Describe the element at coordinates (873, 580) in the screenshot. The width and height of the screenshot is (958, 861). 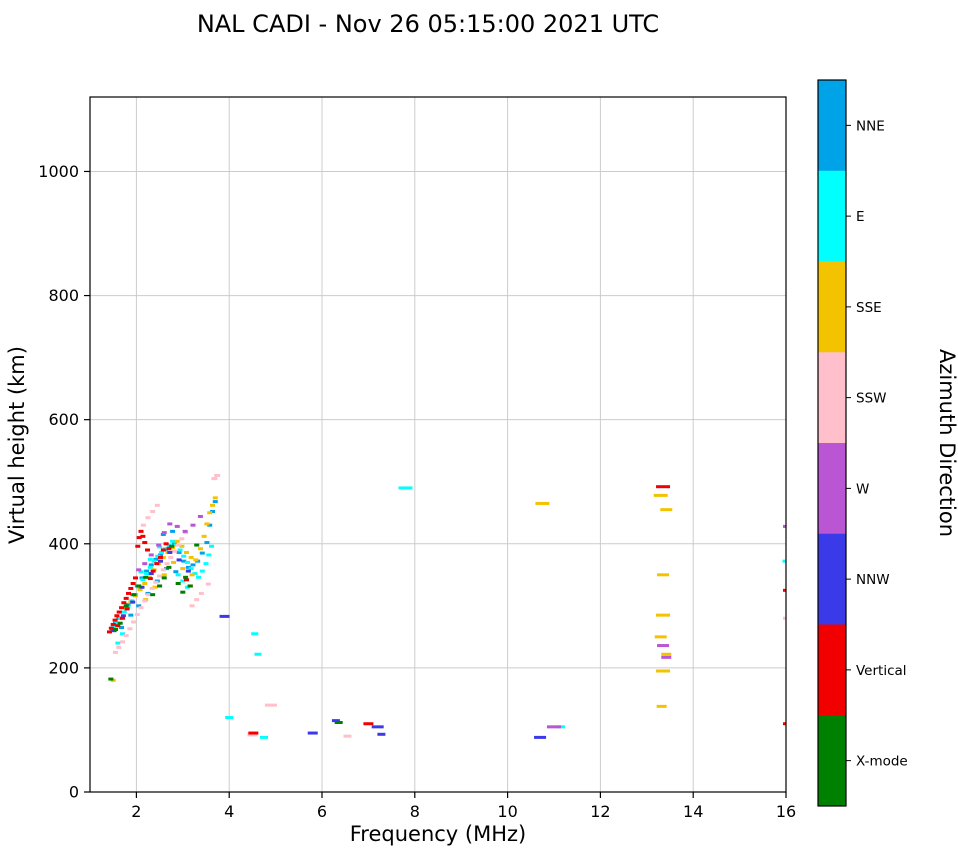
I see `colorbar-tick-label: NNW` at that location.